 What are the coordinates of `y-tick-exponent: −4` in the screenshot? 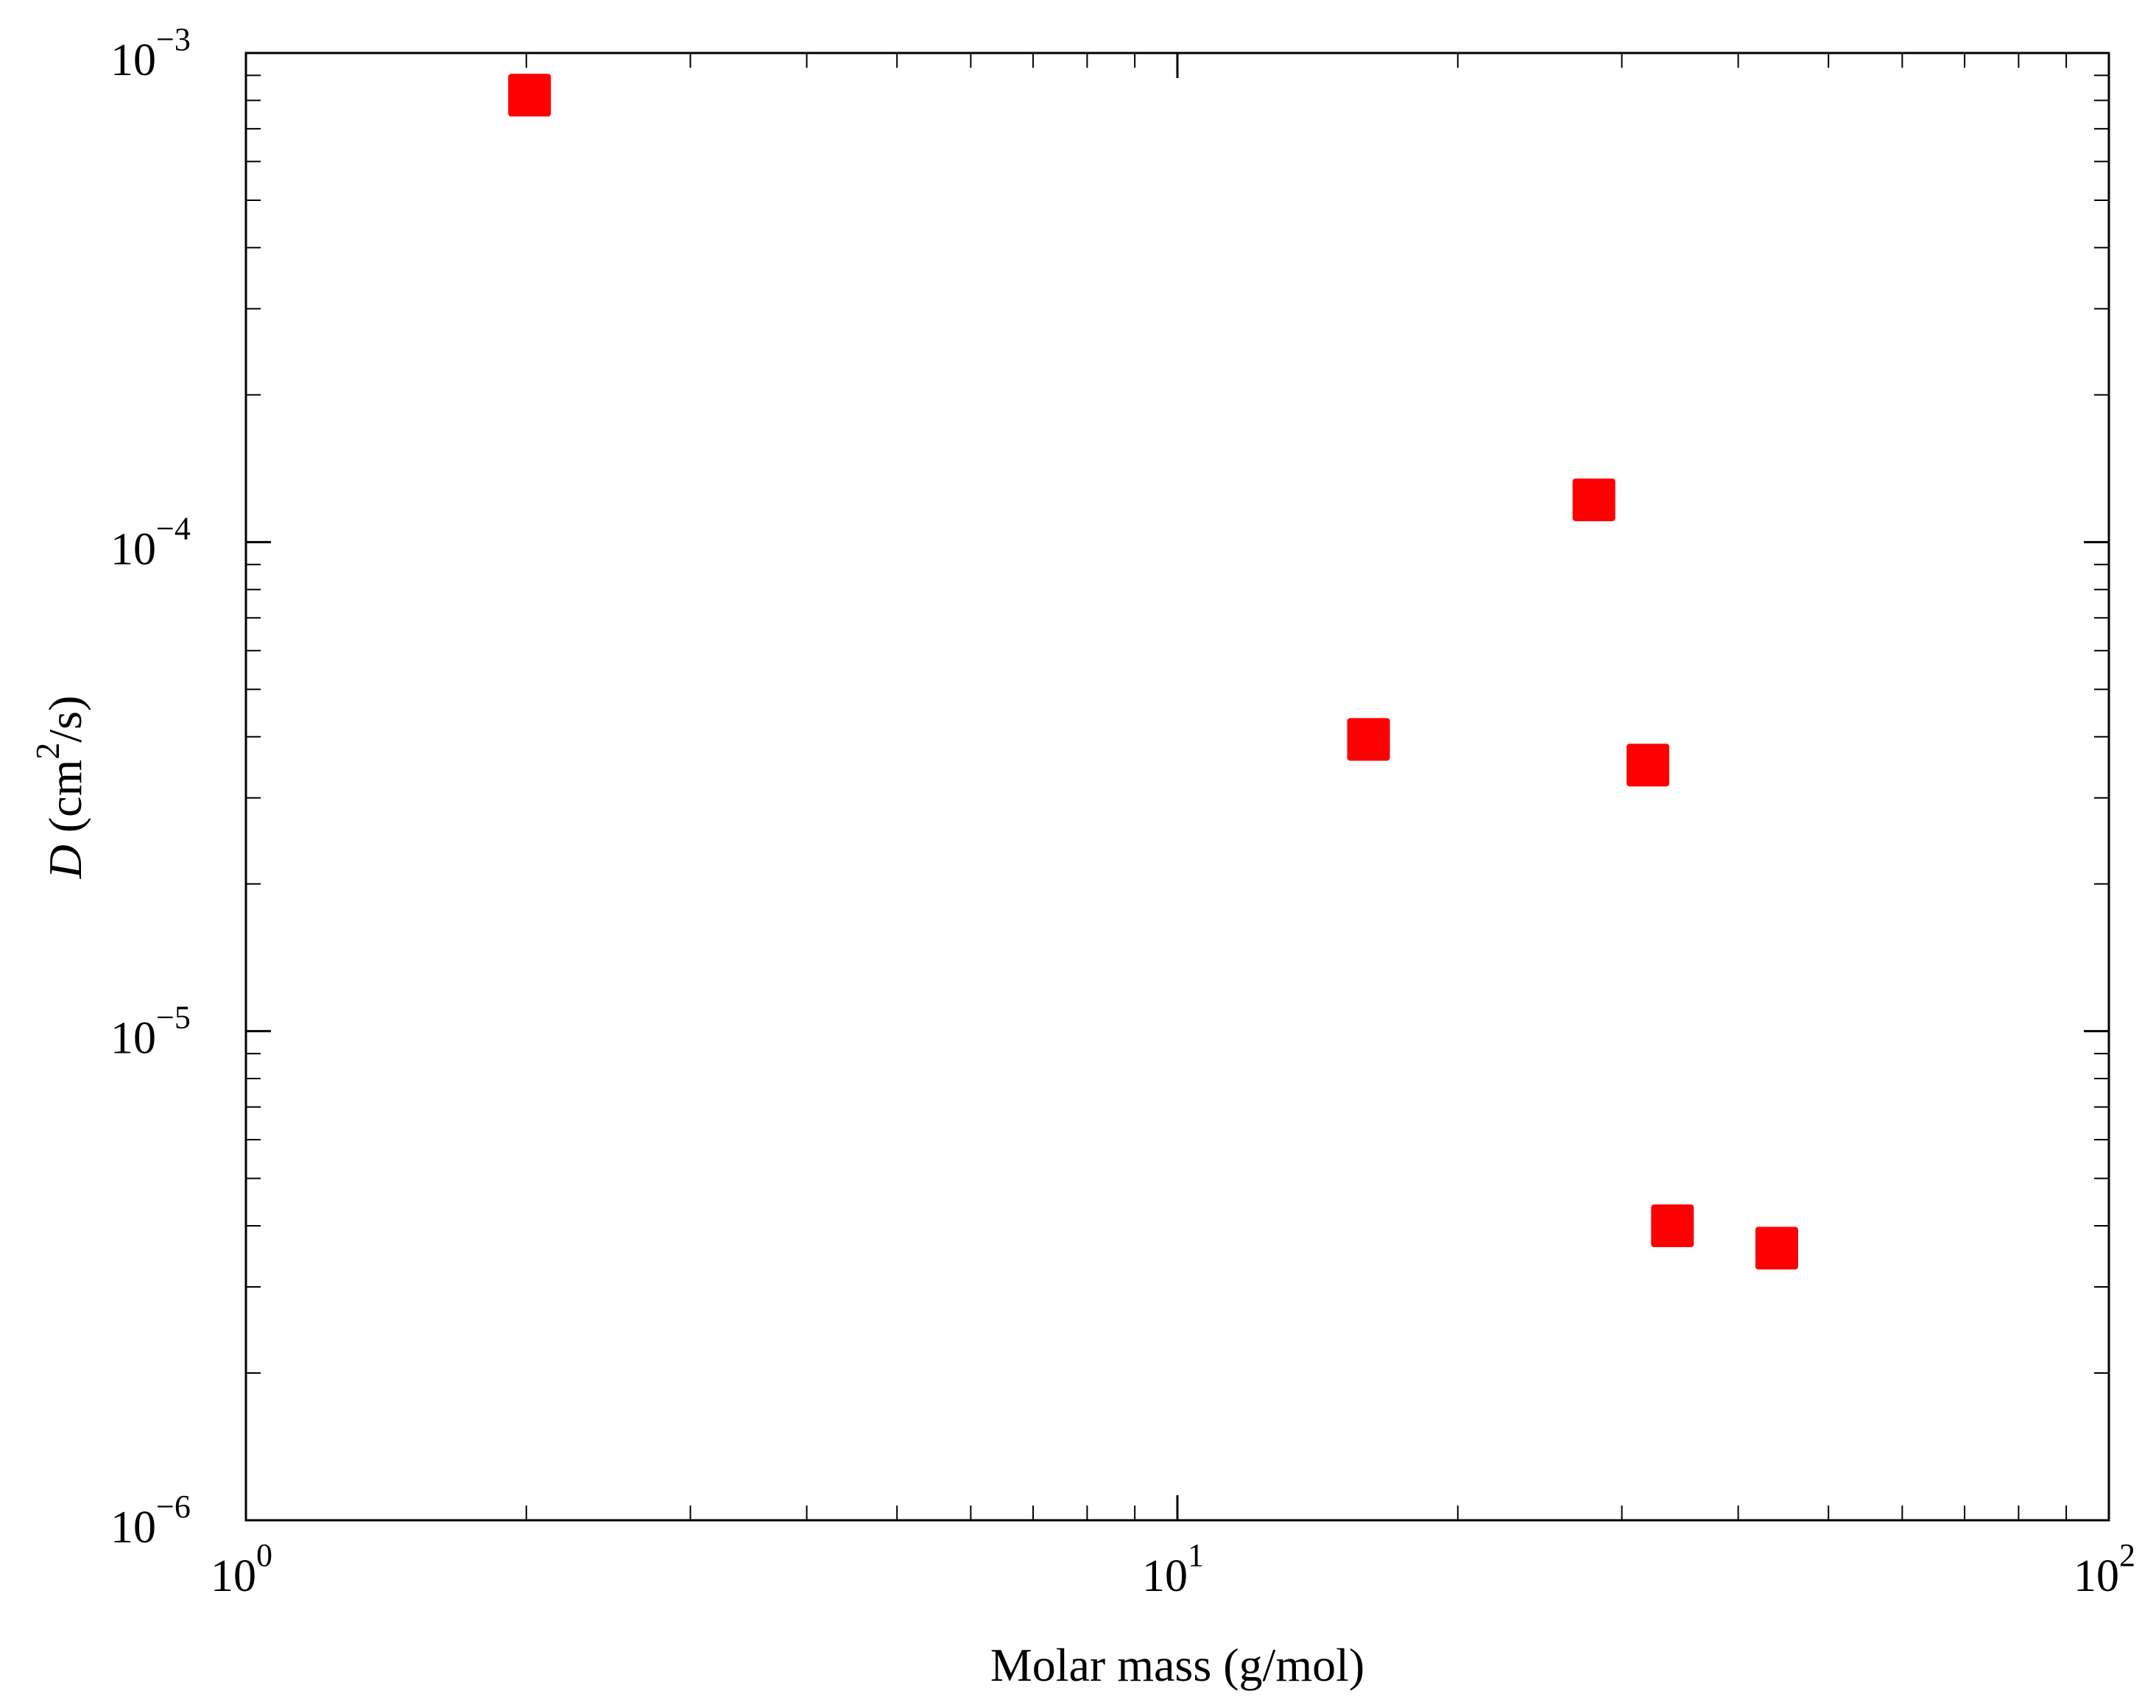 It's located at (173, 528).